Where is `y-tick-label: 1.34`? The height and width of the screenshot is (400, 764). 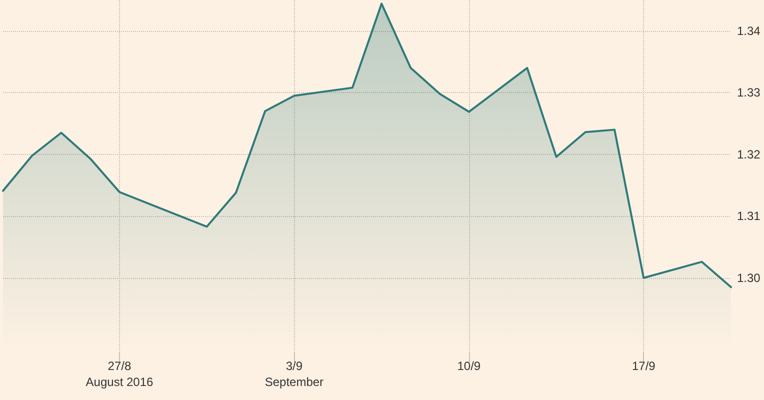 y-tick-label: 1.34 is located at coordinates (749, 31).